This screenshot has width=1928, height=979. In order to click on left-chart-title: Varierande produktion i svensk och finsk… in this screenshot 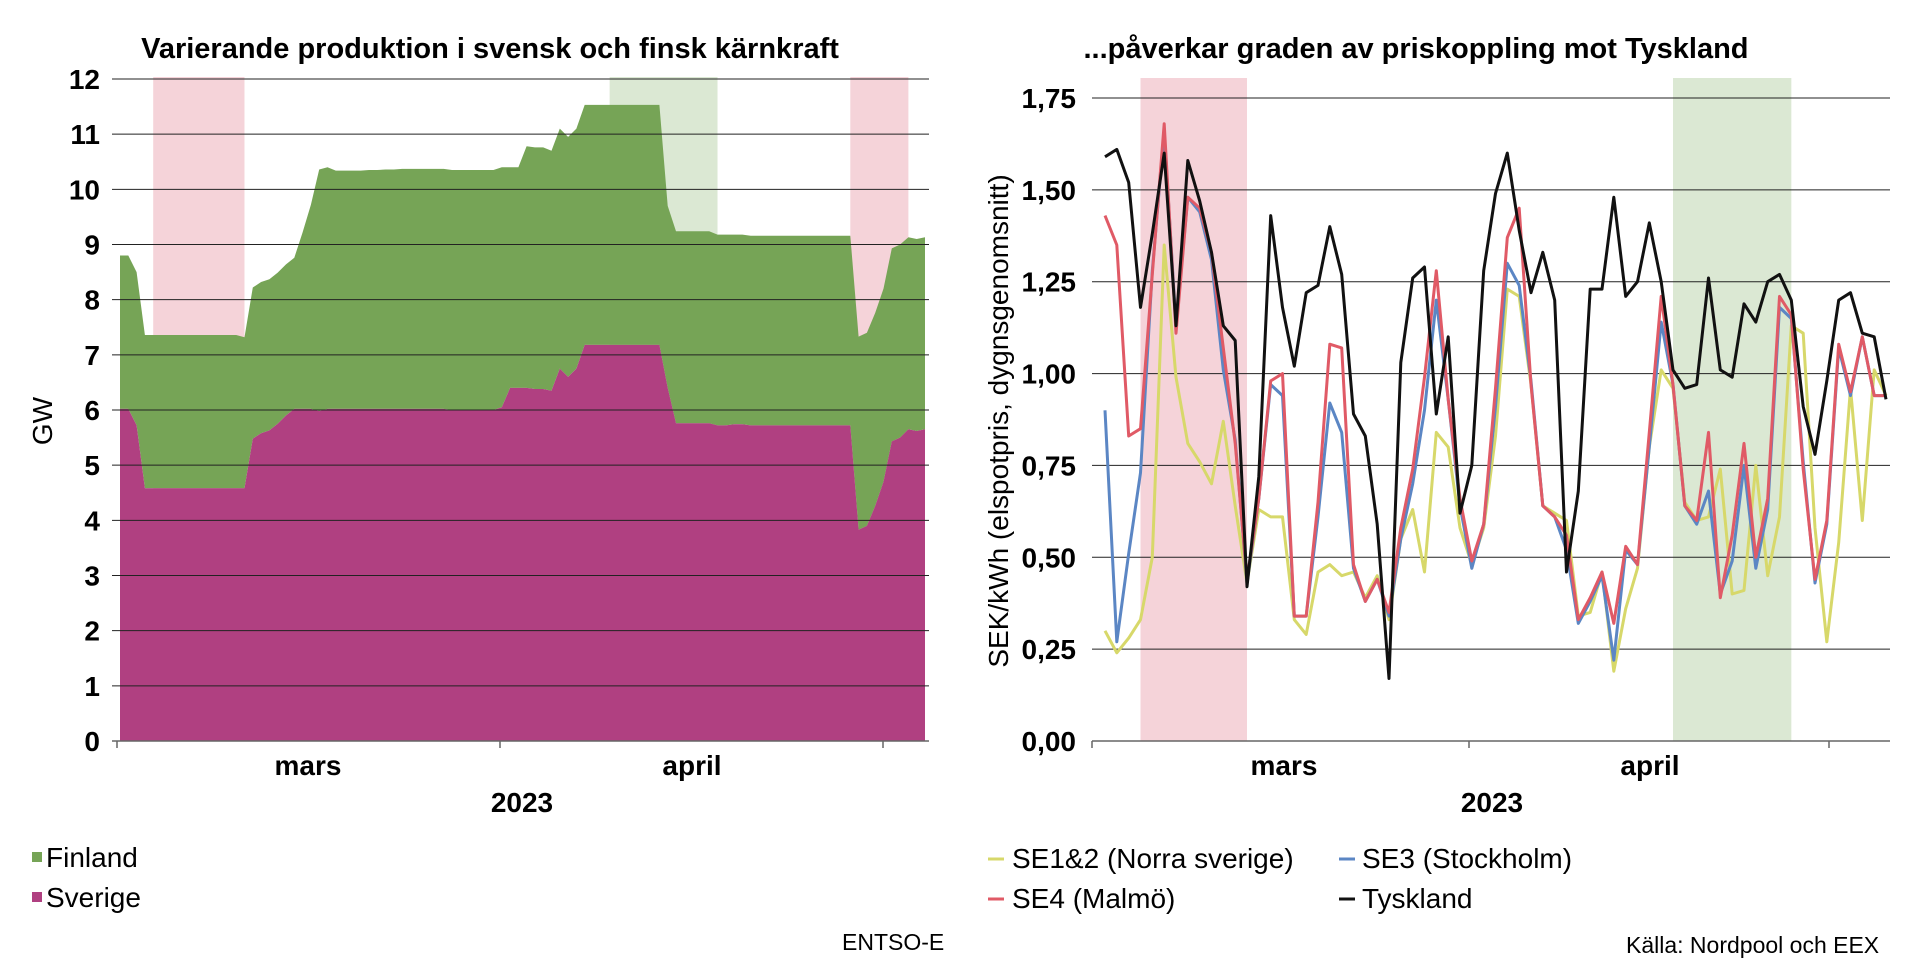, I will do `click(490, 49)`.